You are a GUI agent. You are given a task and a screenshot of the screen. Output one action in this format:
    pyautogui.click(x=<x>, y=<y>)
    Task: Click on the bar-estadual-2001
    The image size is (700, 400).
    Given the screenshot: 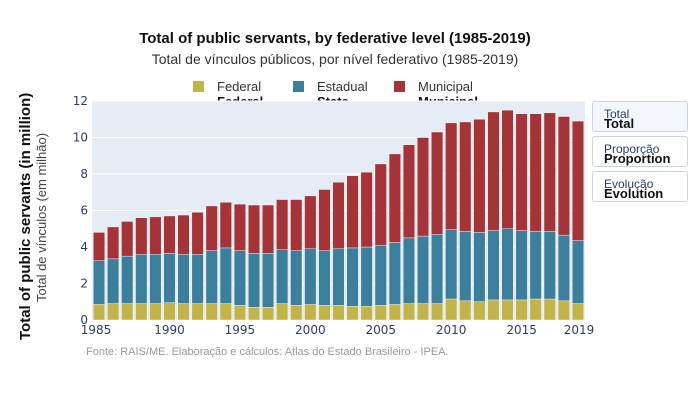 What is the action you would take?
    pyautogui.click(x=324, y=278)
    